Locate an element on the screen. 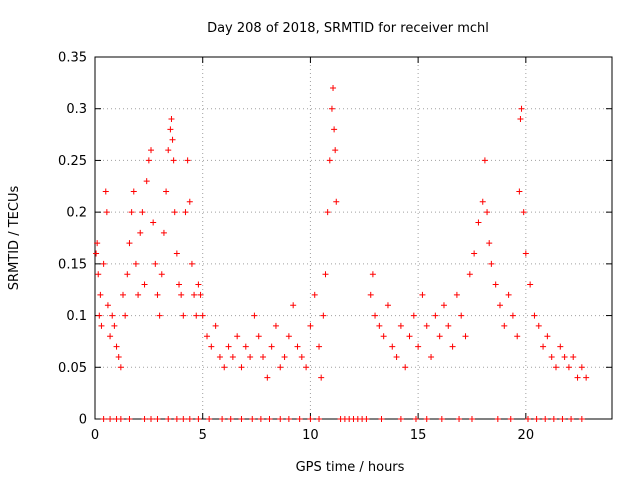 The width and height of the screenshot is (640, 480). x-axis-label: GPS time / hours is located at coordinates (350, 467).